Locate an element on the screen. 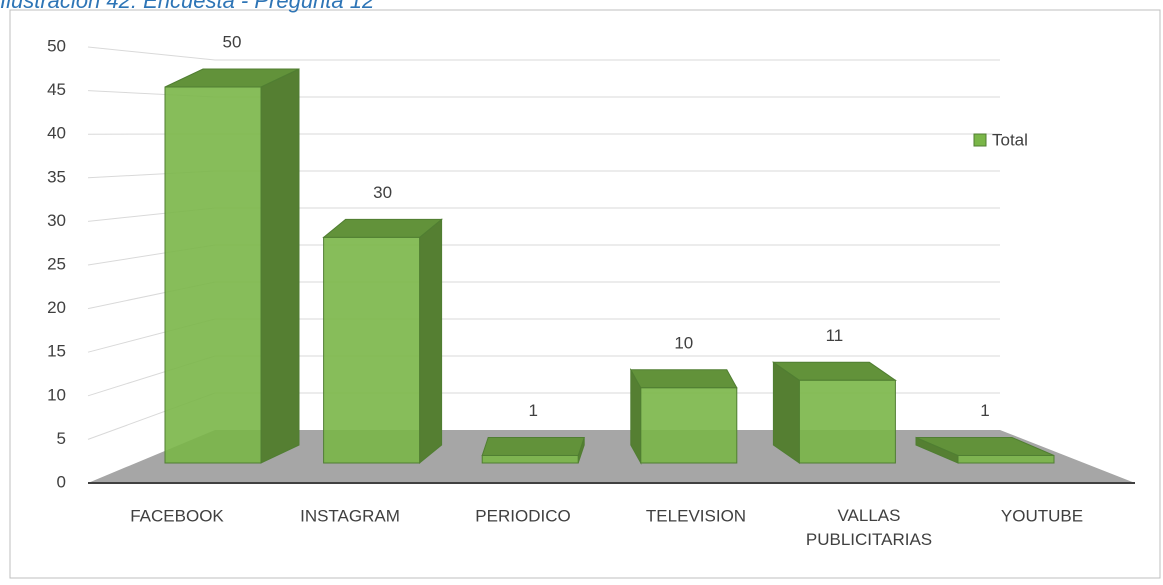  x-tick-label: INSTAGRAM is located at coordinates (350, 515).